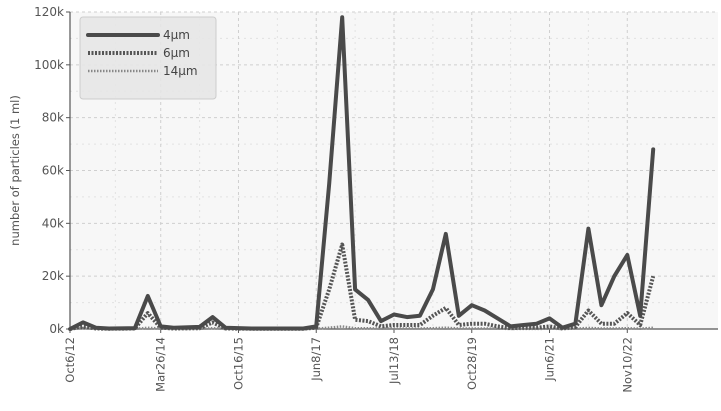  Describe the element at coordinates (316, 359) in the screenshot. I see `x-tick-label: Jun8/17` at that location.